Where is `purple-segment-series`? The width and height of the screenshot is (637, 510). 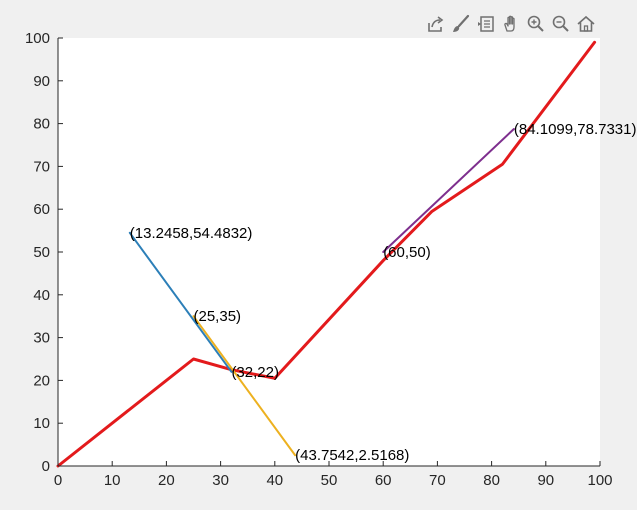
purple-segment-series is located at coordinates (448, 190).